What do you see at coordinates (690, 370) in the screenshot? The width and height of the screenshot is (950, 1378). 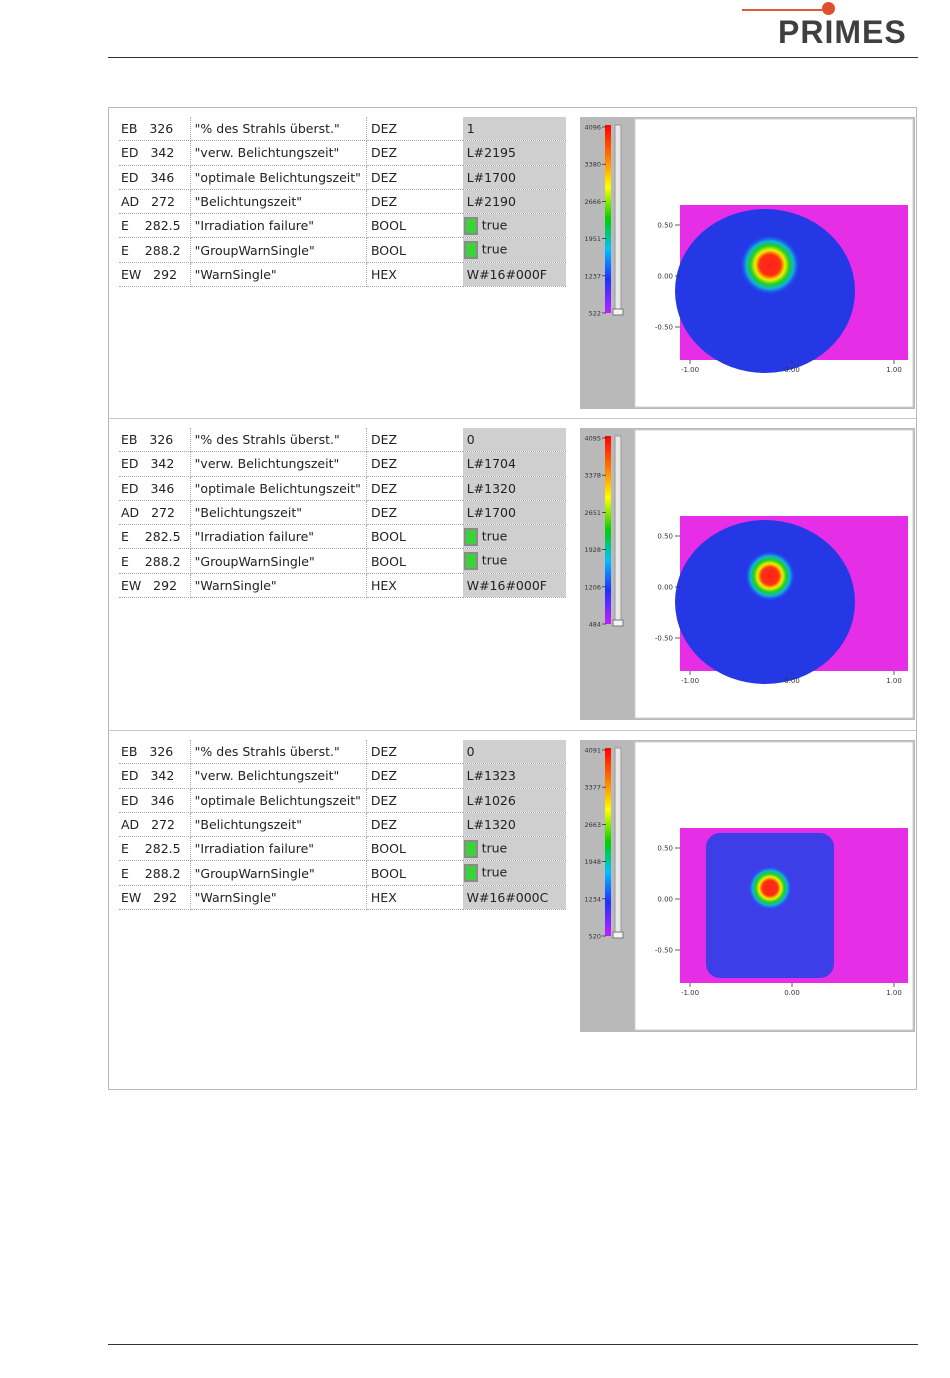 I see `x-tick-label: -1.00` at bounding box center [690, 370].